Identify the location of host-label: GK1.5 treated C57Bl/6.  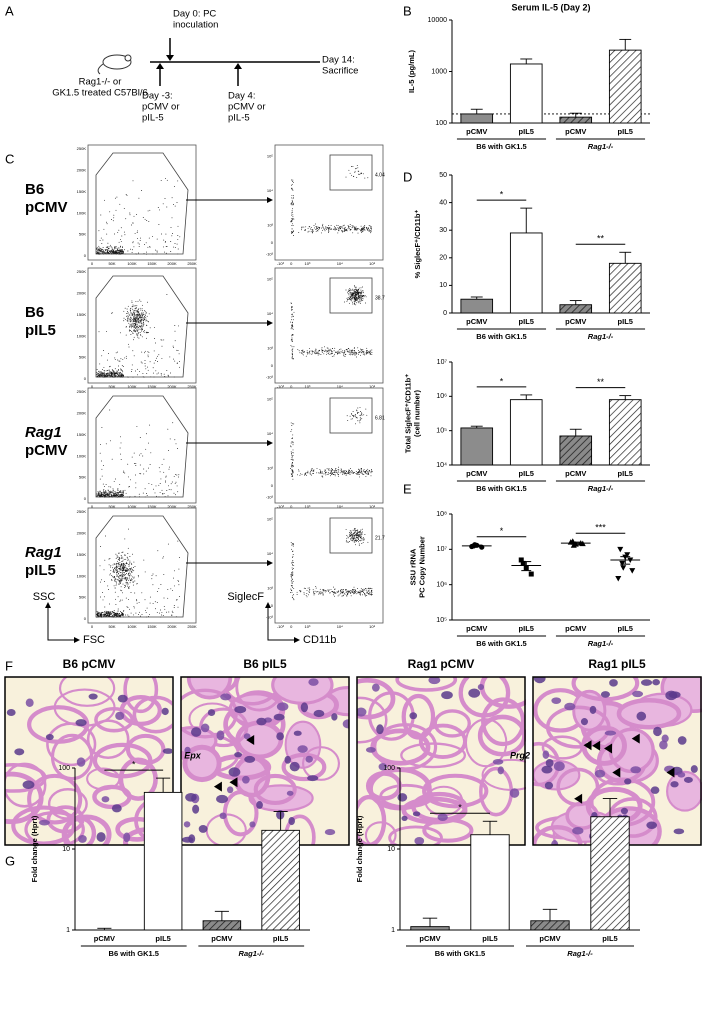
(100, 93).